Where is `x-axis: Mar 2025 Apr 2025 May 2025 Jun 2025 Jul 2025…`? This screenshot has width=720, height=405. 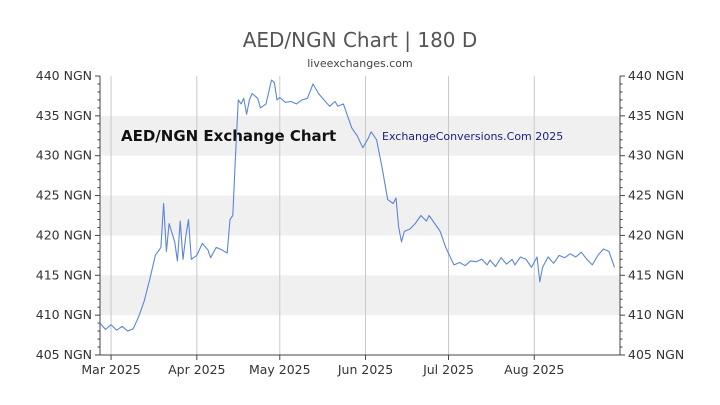
x-axis: Mar 2025 Apr 2025 May 2025 Jun 2025 Jul 2025… is located at coordinates (322, 366).